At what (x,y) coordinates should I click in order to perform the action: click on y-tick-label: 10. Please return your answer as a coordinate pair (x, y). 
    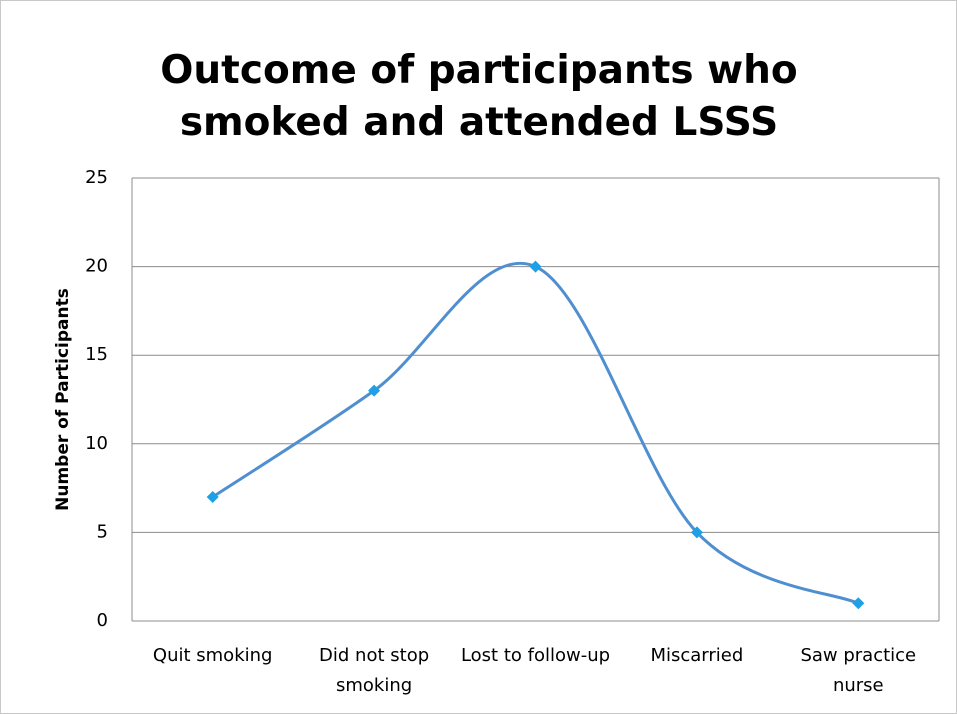
    Looking at the image, I should click on (96, 443).